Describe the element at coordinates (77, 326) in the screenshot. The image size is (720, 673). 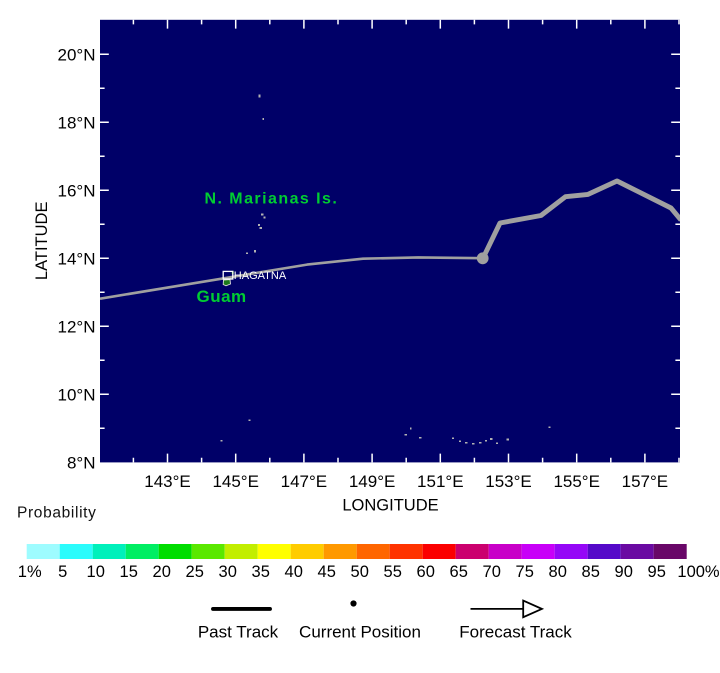
I see `svg-text: 12°N` at that location.